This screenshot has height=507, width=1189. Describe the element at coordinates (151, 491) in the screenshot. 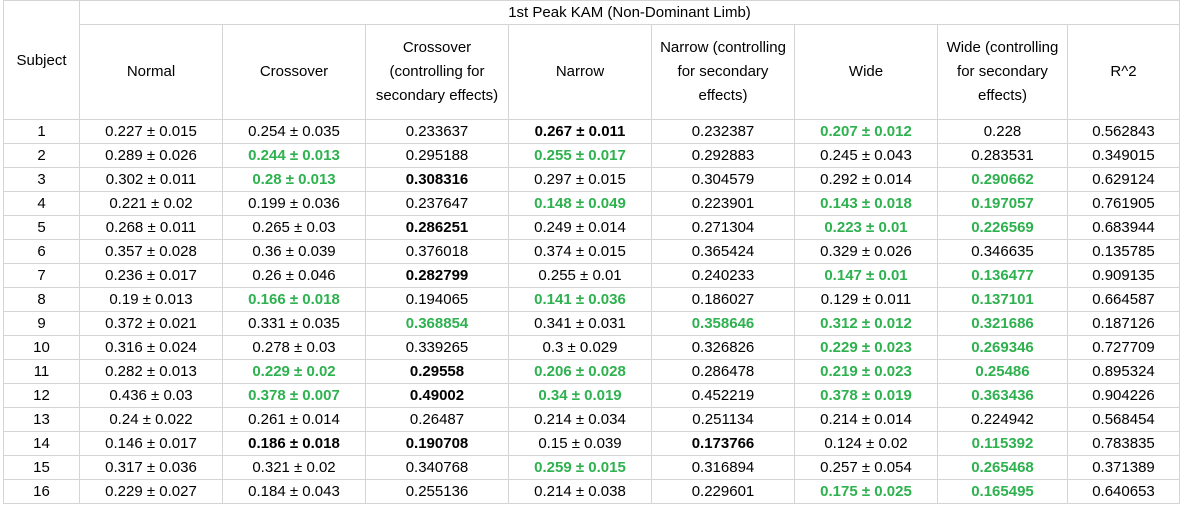

I see `value-cell: 0.229 ± 0.027` at that location.